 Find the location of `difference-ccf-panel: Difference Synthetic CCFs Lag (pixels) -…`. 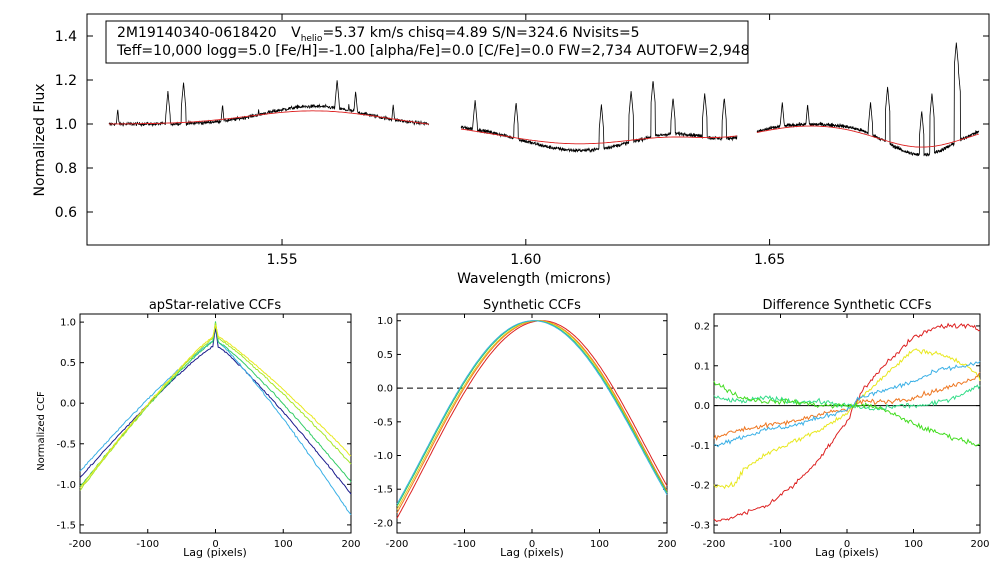

difference-ccf-panel: Difference Synthetic CCFs Lag (pixels) -… is located at coordinates (839, 428).